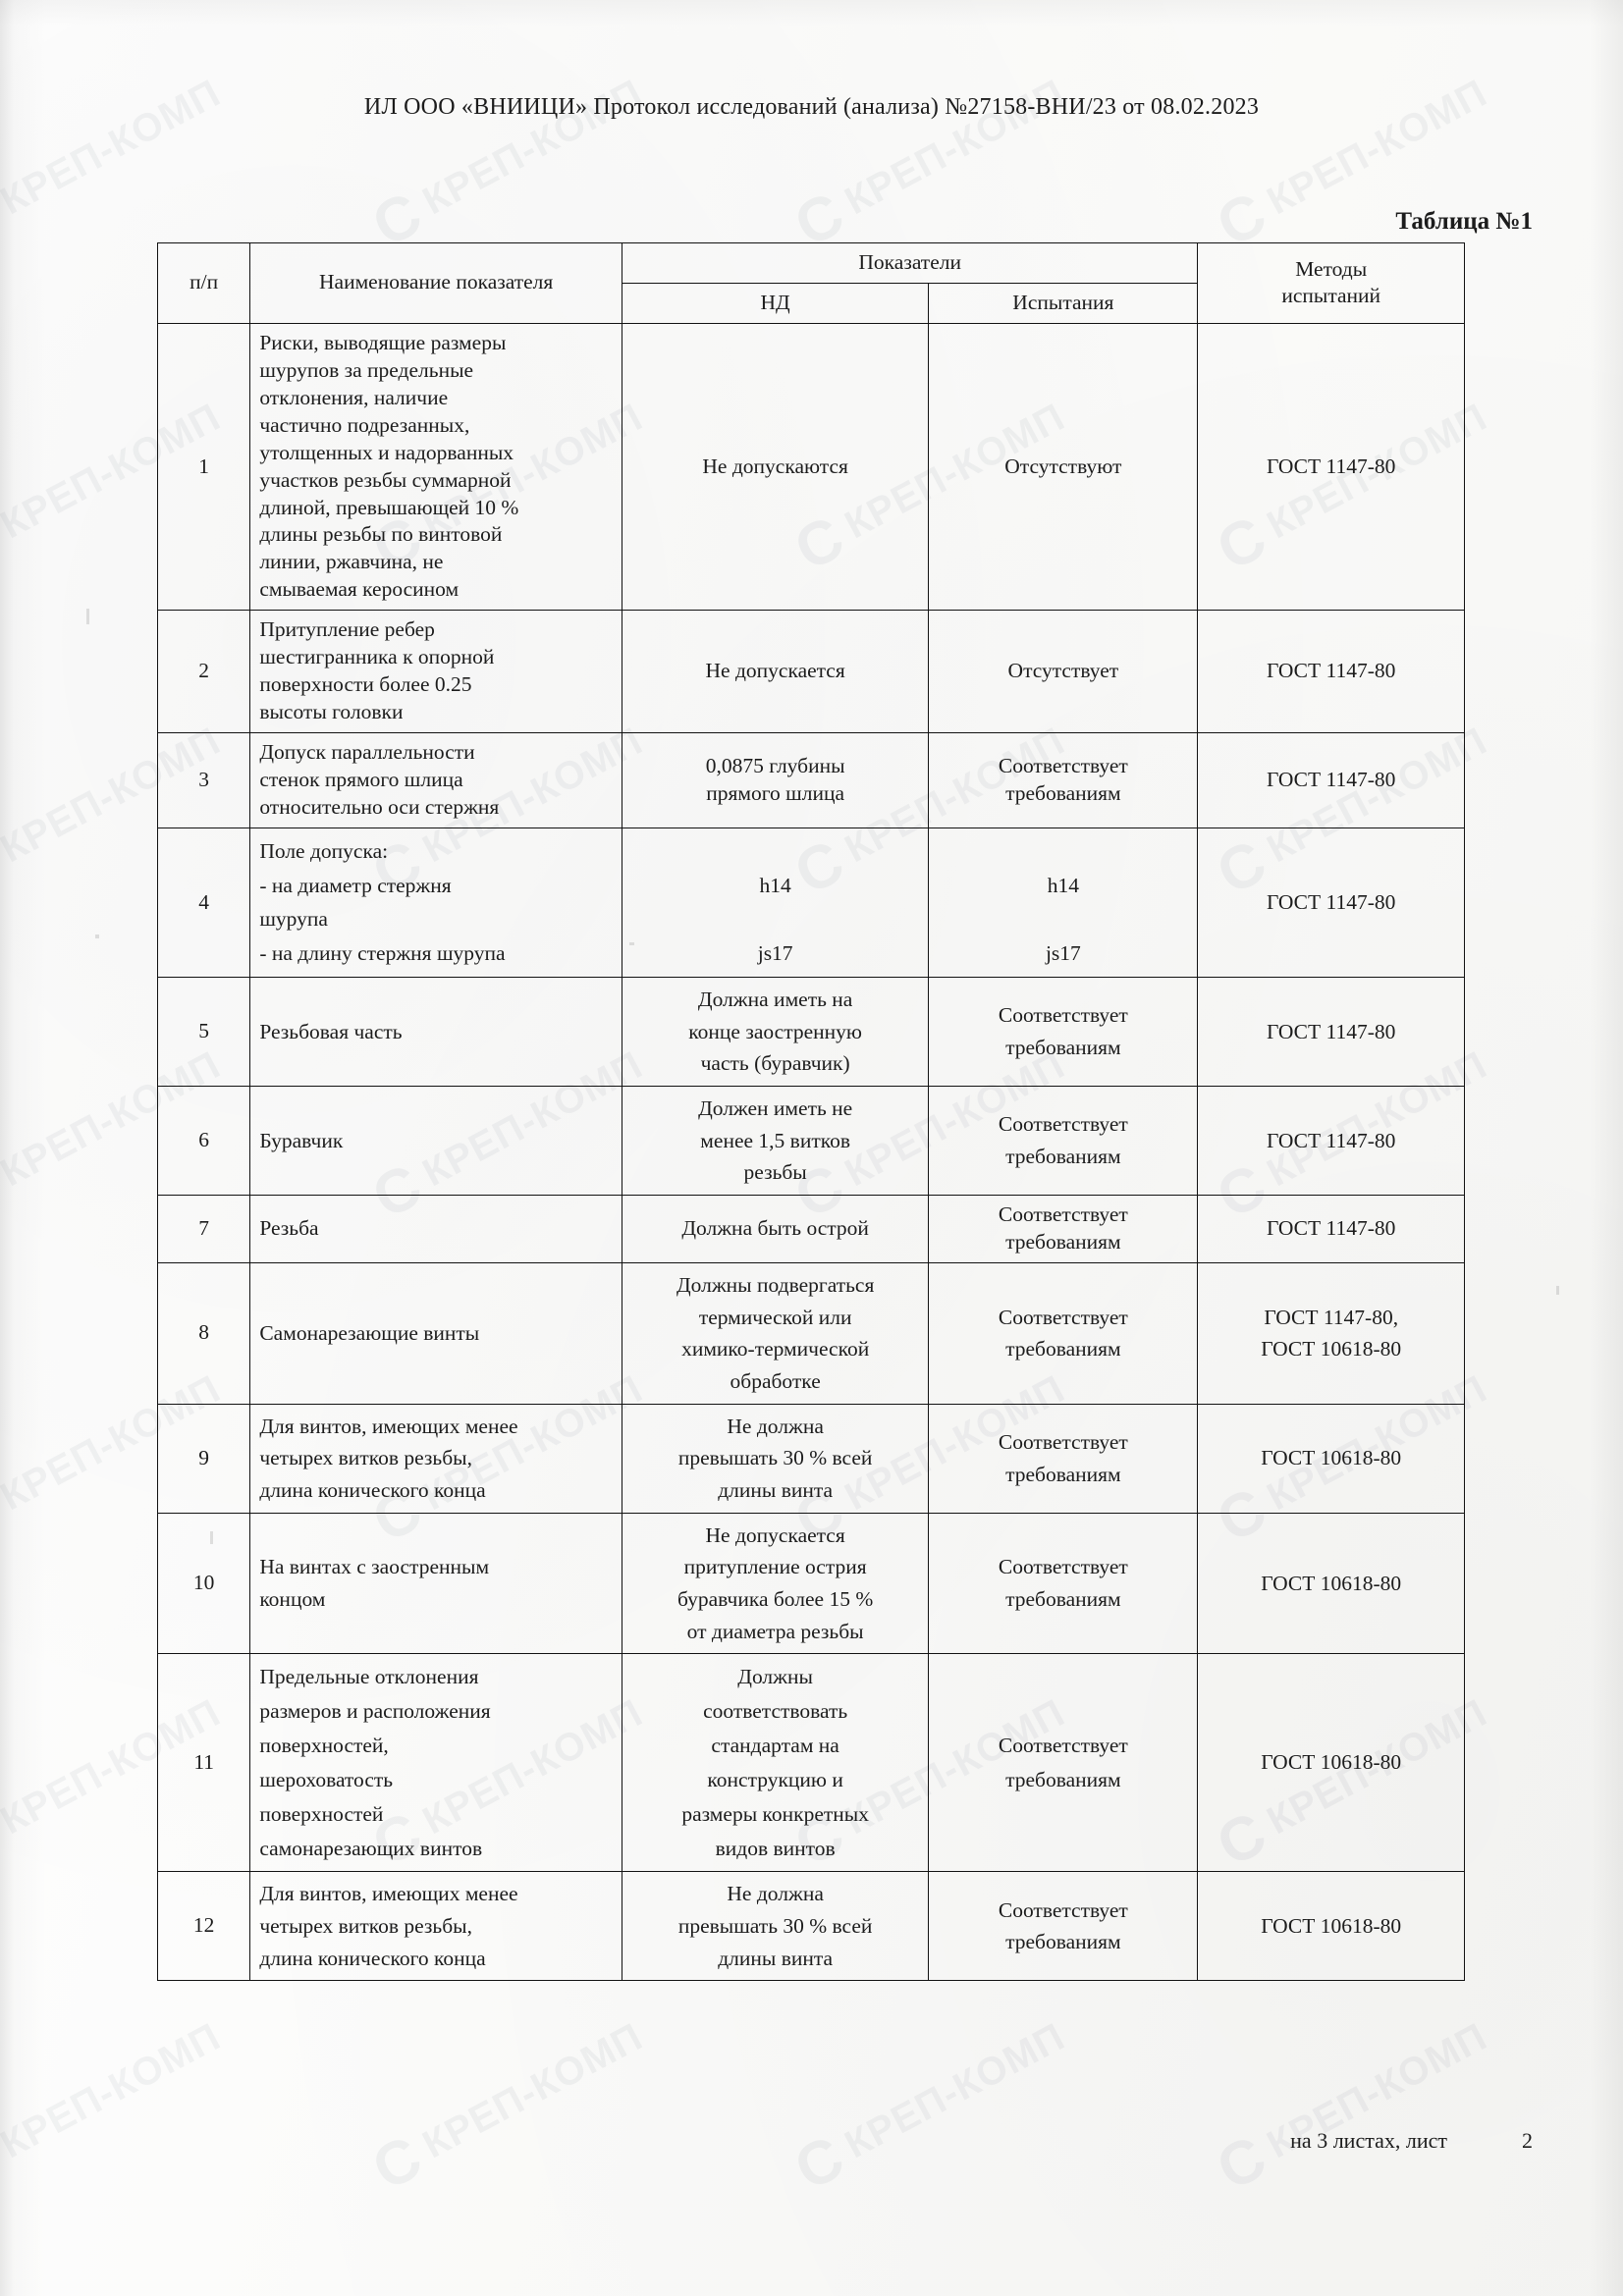  I want to click on test-methods-line-1: Методы, so click(1332, 268).